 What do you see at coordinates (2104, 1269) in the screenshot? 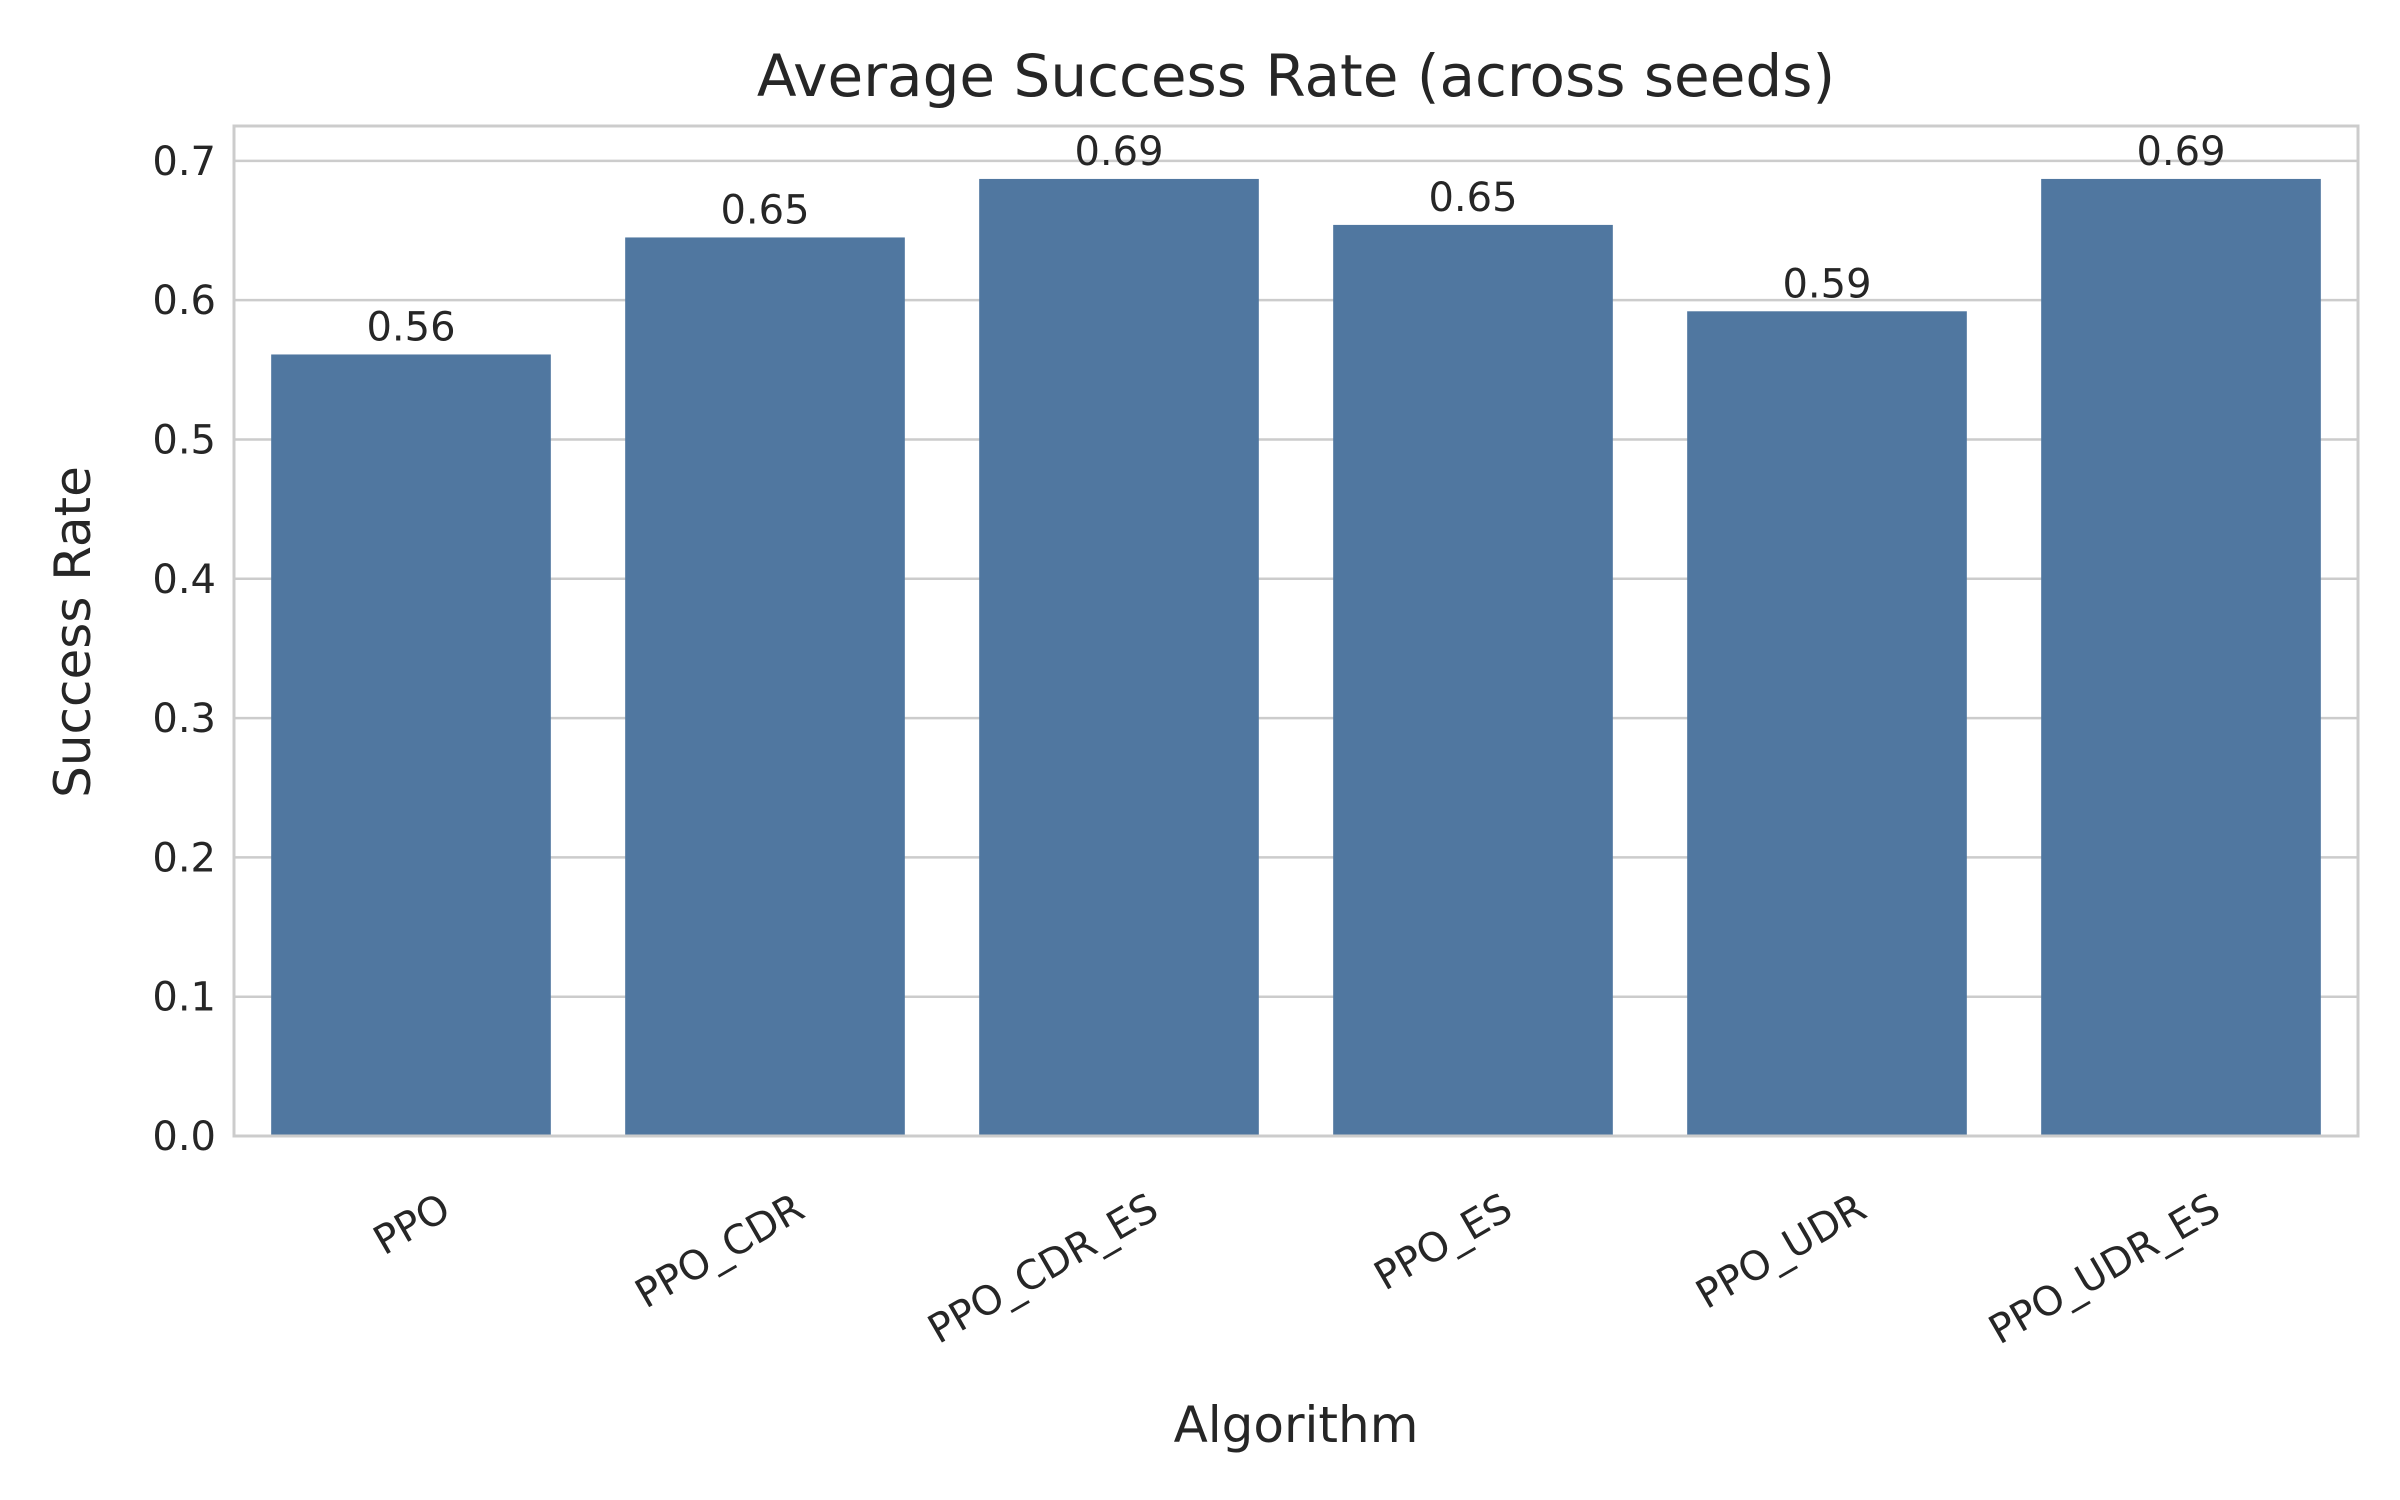
I see `x-tick-label: PPO_UDR_ES` at bounding box center [2104, 1269].